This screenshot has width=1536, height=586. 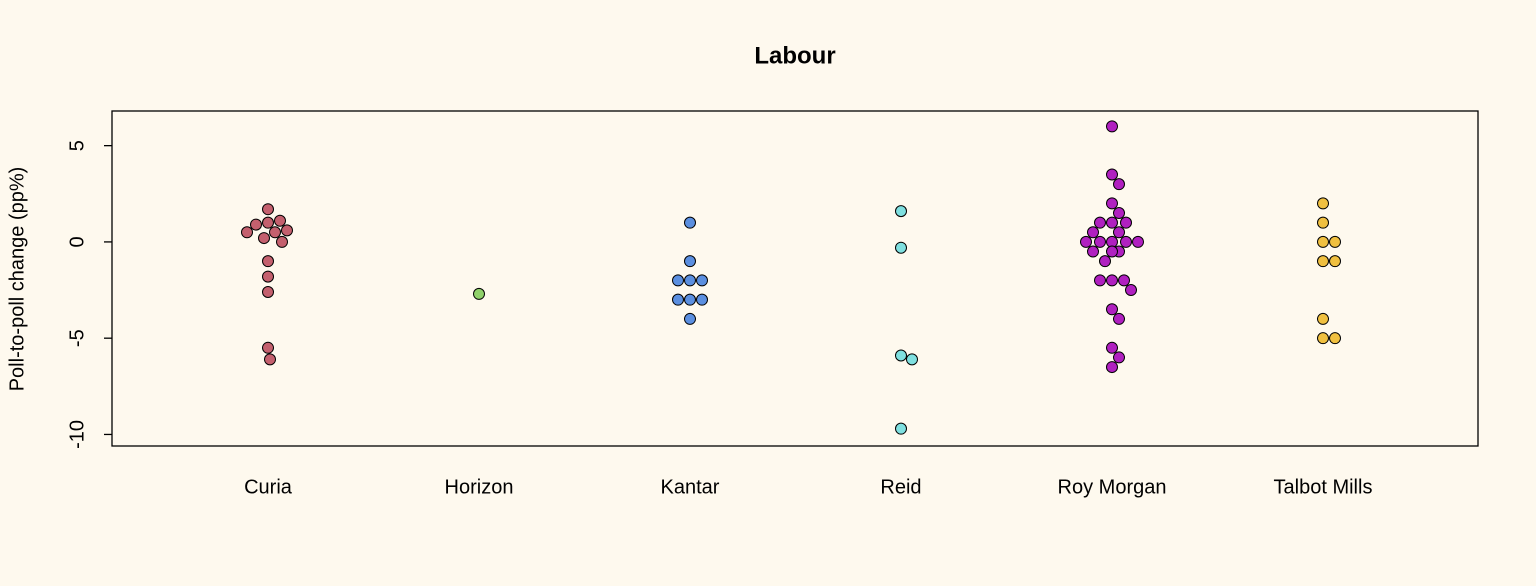 What do you see at coordinates (268, 487) in the screenshot?
I see `x-tick-label: Curia` at bounding box center [268, 487].